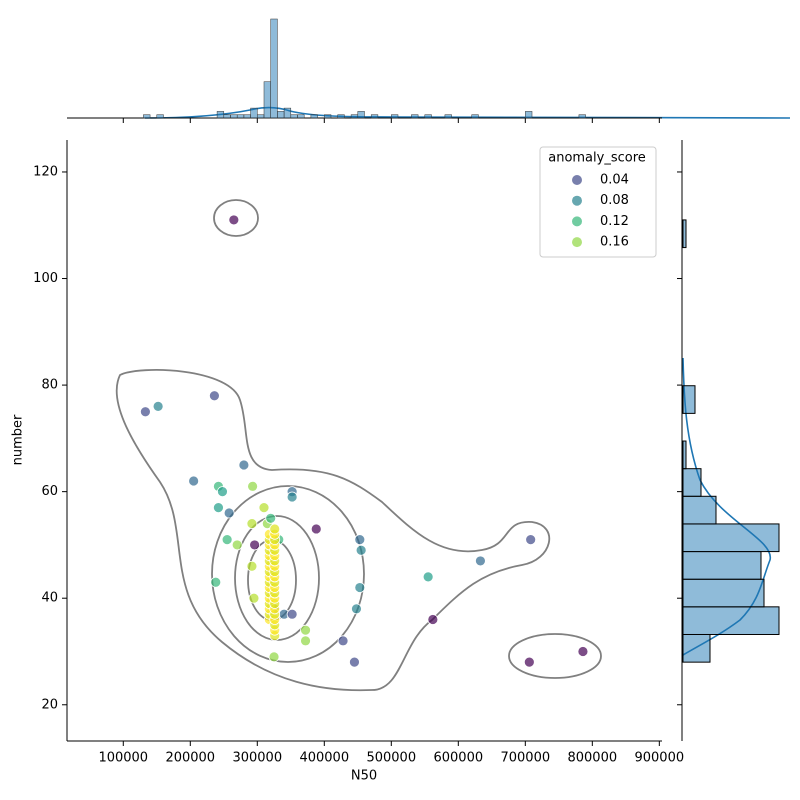 Image resolution: width=800 pixels, height=800 pixels. What do you see at coordinates (592, 758) in the screenshot?
I see `x-tick-label: 800000` at bounding box center [592, 758].